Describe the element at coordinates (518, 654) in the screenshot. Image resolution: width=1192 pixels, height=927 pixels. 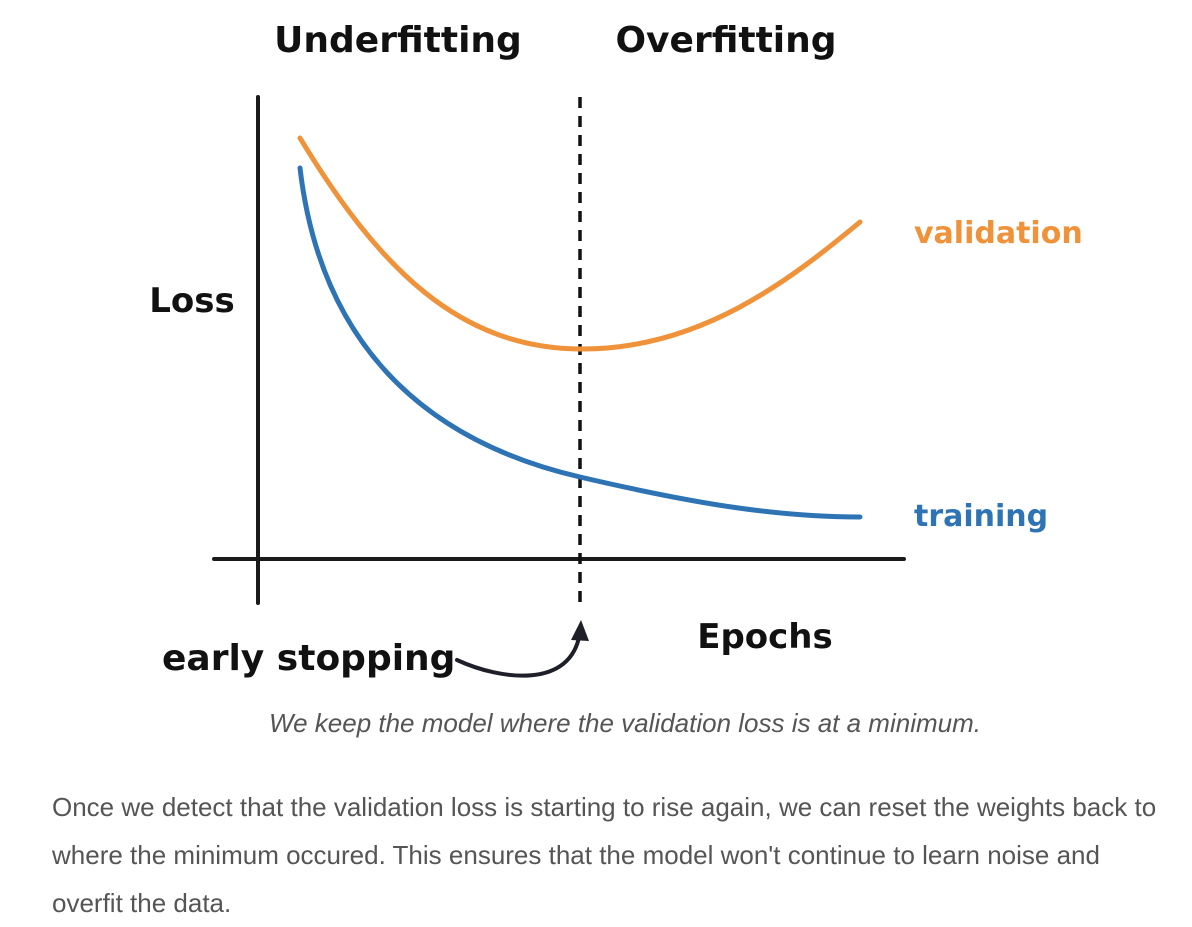
I see `early-stopping-arrow` at that location.